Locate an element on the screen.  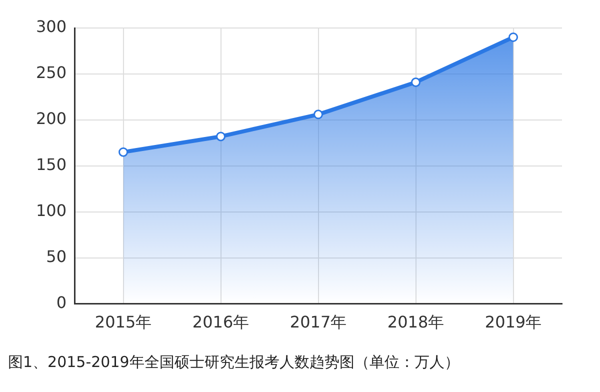
x-tick-label: 2016年 is located at coordinates (221, 322).